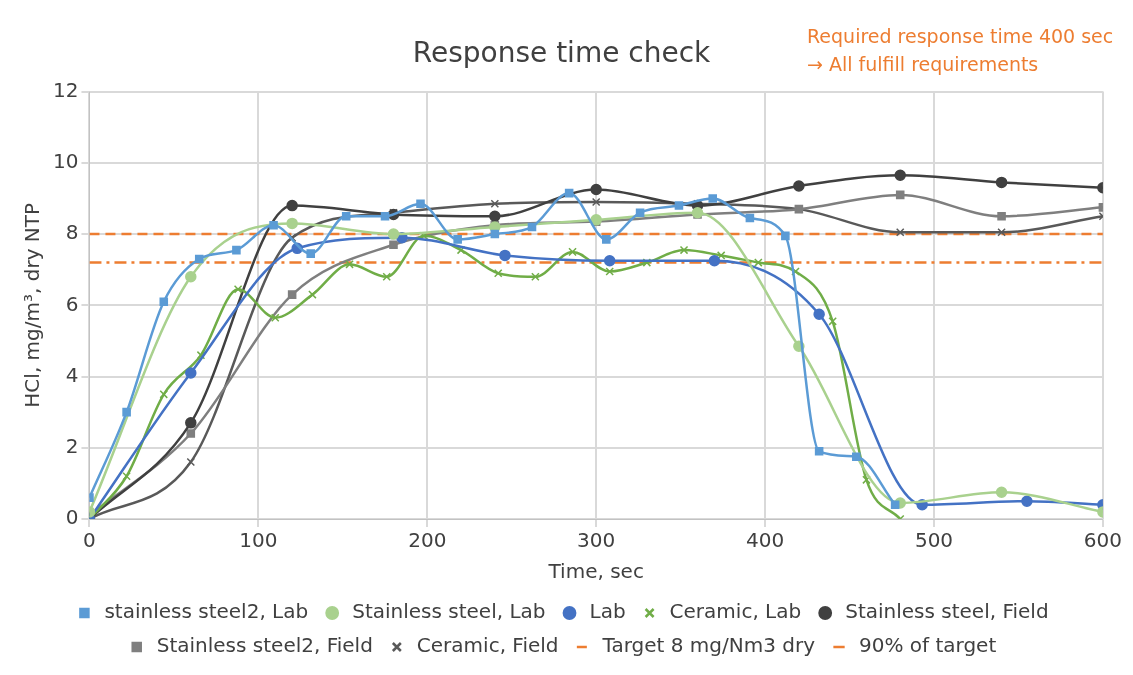 The image size is (1133, 675). What do you see at coordinates (961, 50) in the screenshot?
I see `text: Required response time 400 sec → All fulfill requirements` at bounding box center [961, 50].